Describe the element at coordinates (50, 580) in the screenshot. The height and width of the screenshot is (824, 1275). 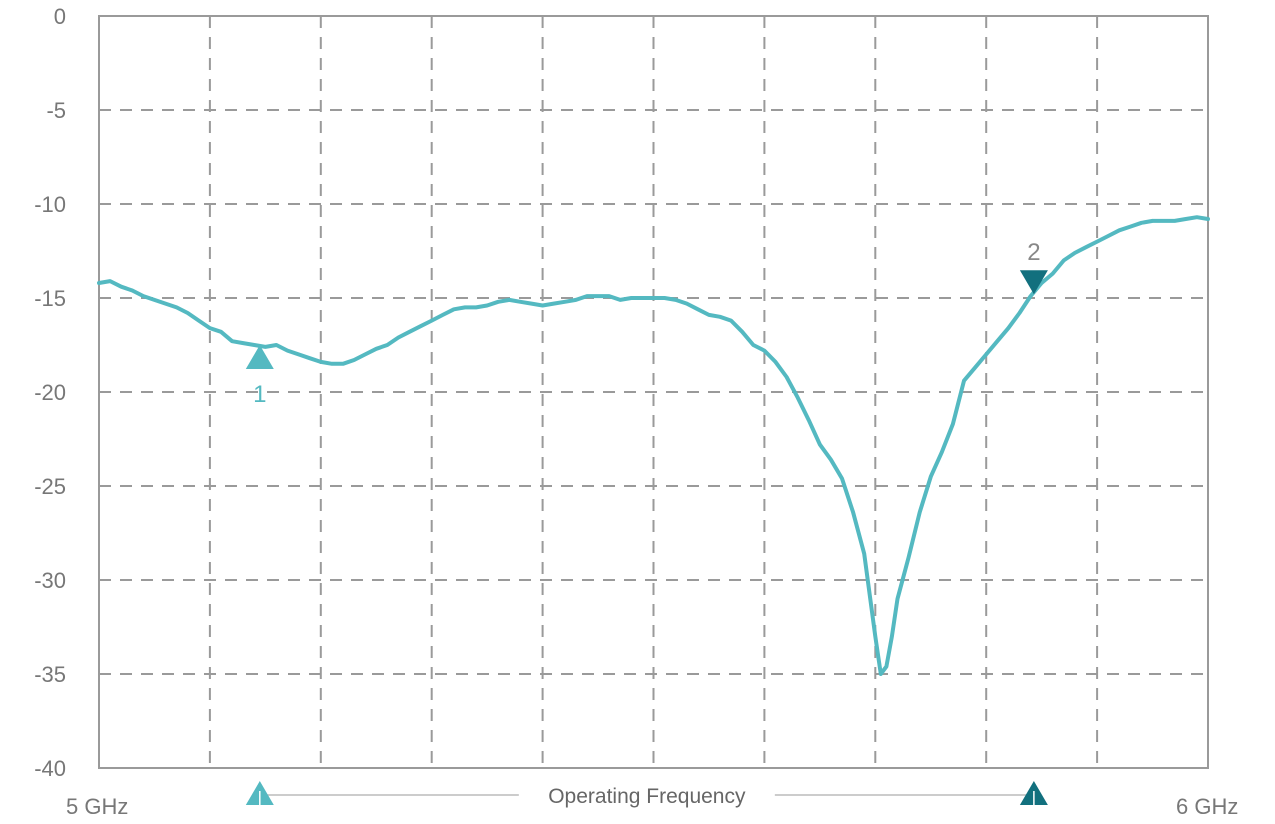
I see `y-tick-label: -30` at that location.